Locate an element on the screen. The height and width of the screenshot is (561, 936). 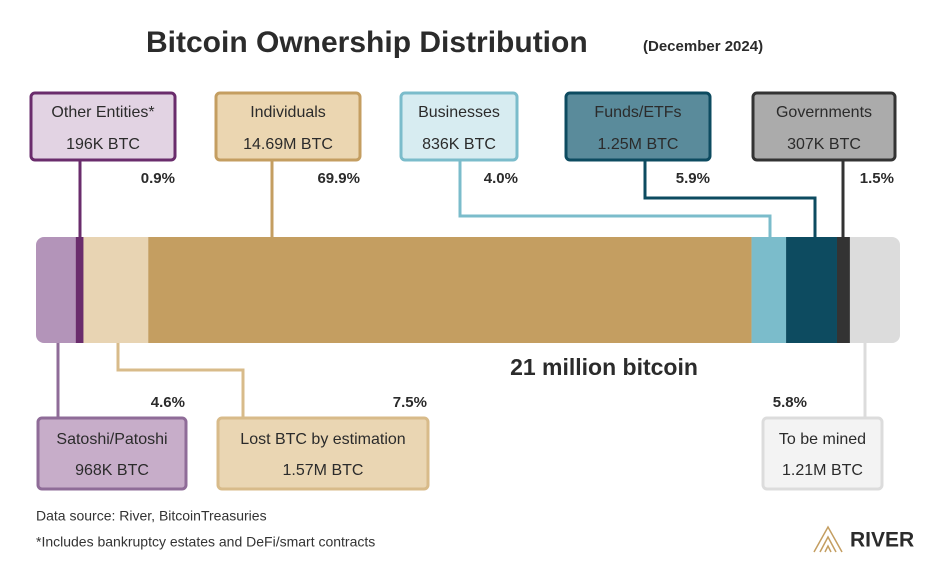
chart-subtitle: (December 2024) is located at coordinates (703, 46).